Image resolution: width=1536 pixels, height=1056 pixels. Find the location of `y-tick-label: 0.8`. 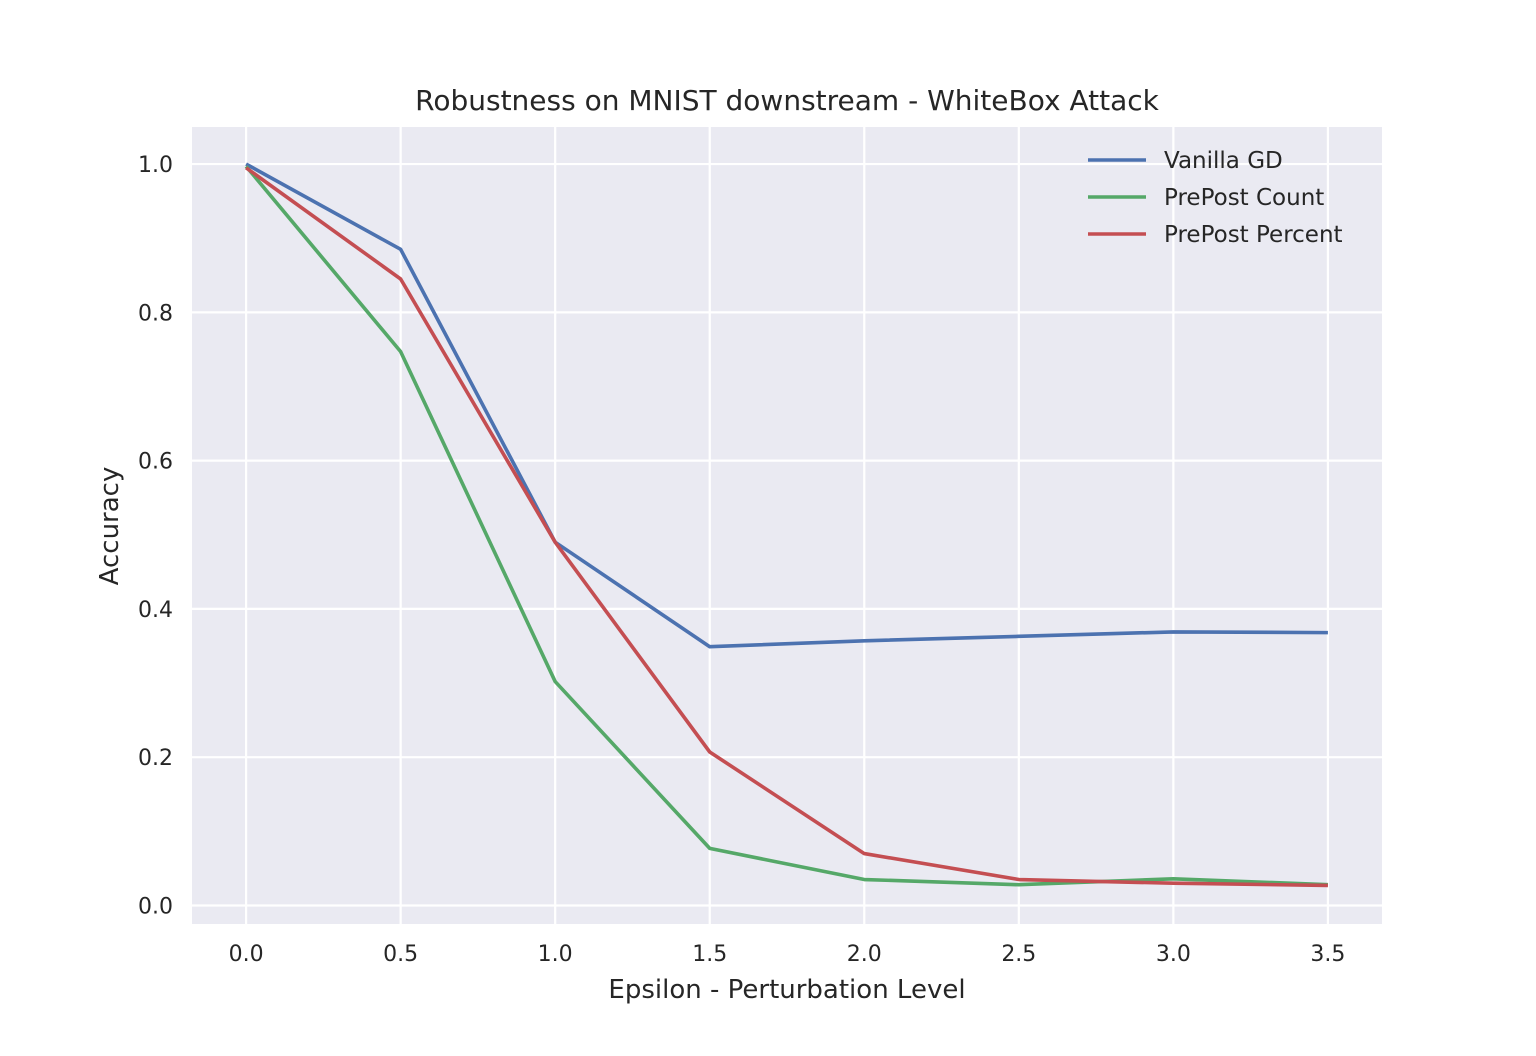

y-tick-label: 0.8 is located at coordinates (155, 313).